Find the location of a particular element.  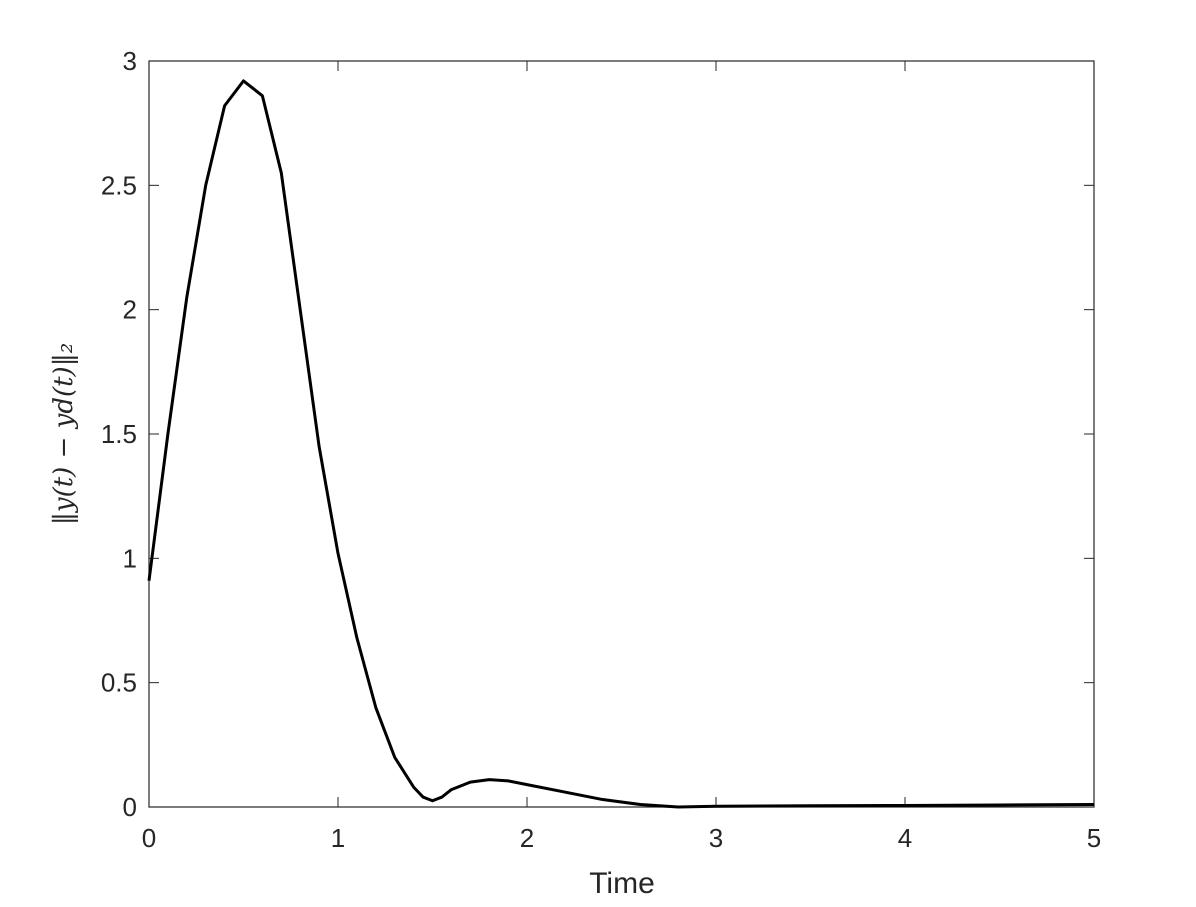

y-tick-label: 3 is located at coordinates (130, 61).